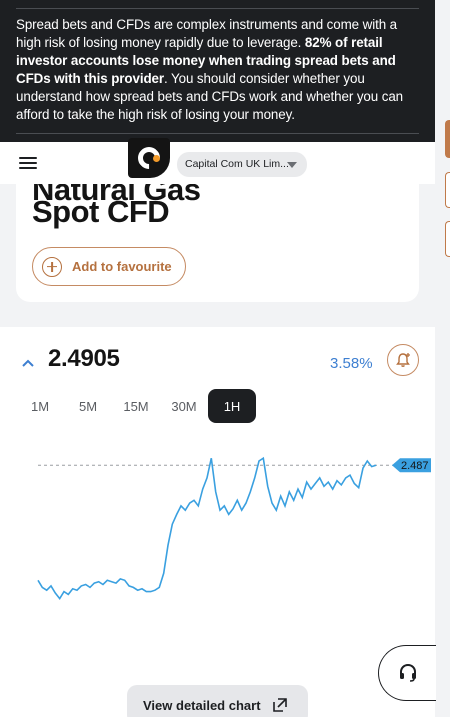 This screenshot has width=450, height=717. Describe the element at coordinates (28, 163) in the screenshot. I see `menu-icon` at that location.